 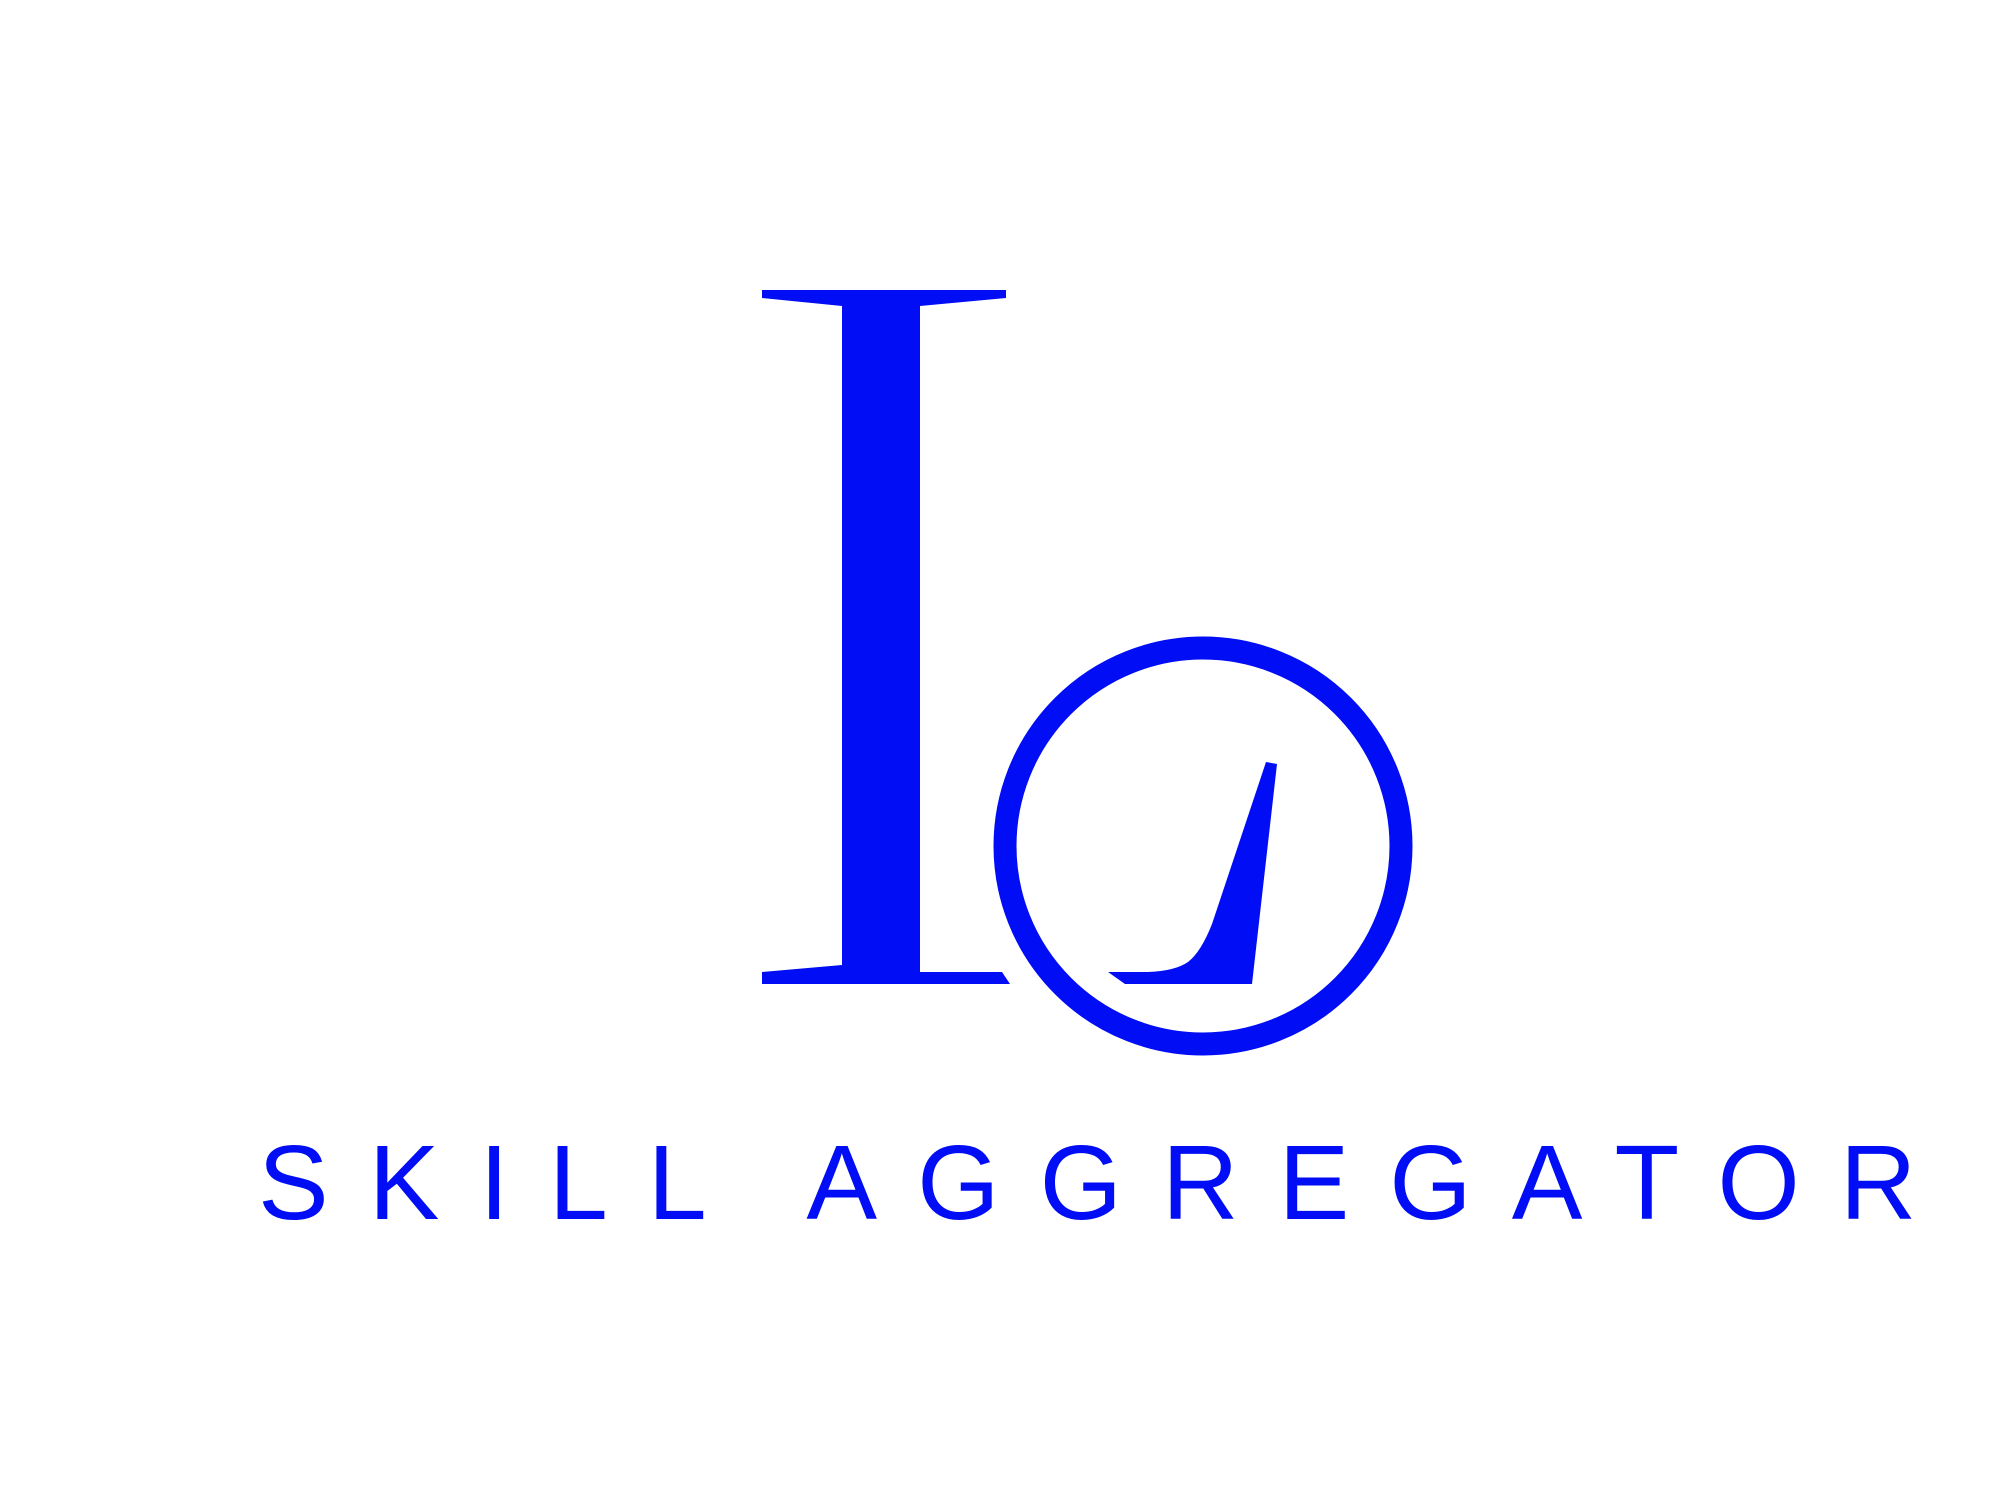 I want to click on monogram-accent-stroke, so click(x=1192, y=873).